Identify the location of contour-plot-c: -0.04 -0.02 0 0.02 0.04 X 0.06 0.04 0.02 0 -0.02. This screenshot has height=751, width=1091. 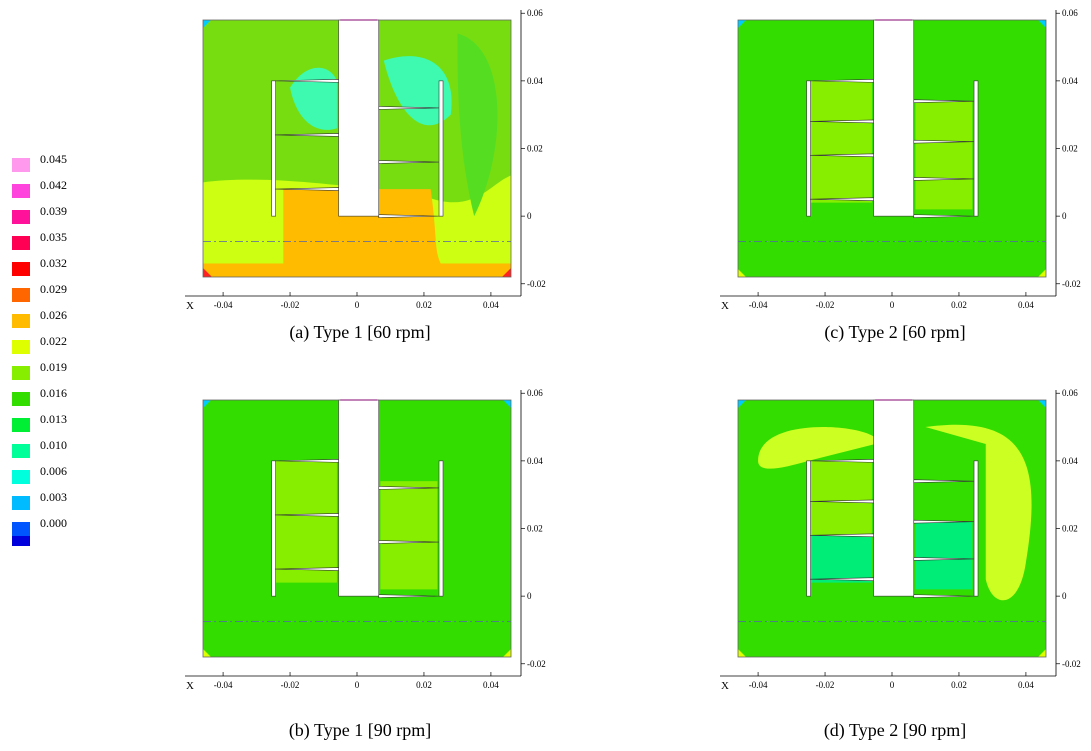
(900, 160).